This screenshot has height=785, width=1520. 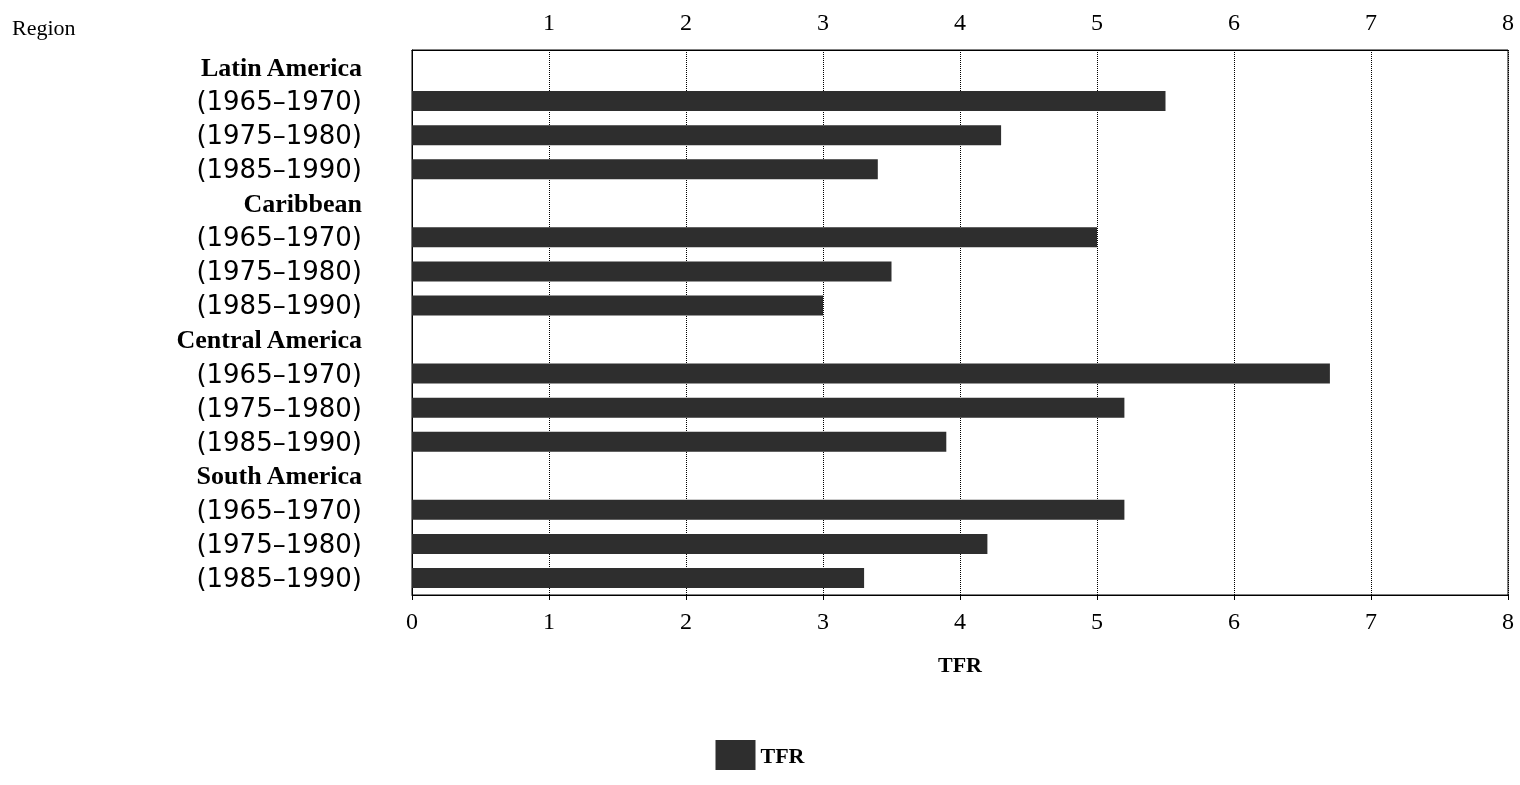 I want to click on x2-tick-label: 5, so click(x=1097, y=22).